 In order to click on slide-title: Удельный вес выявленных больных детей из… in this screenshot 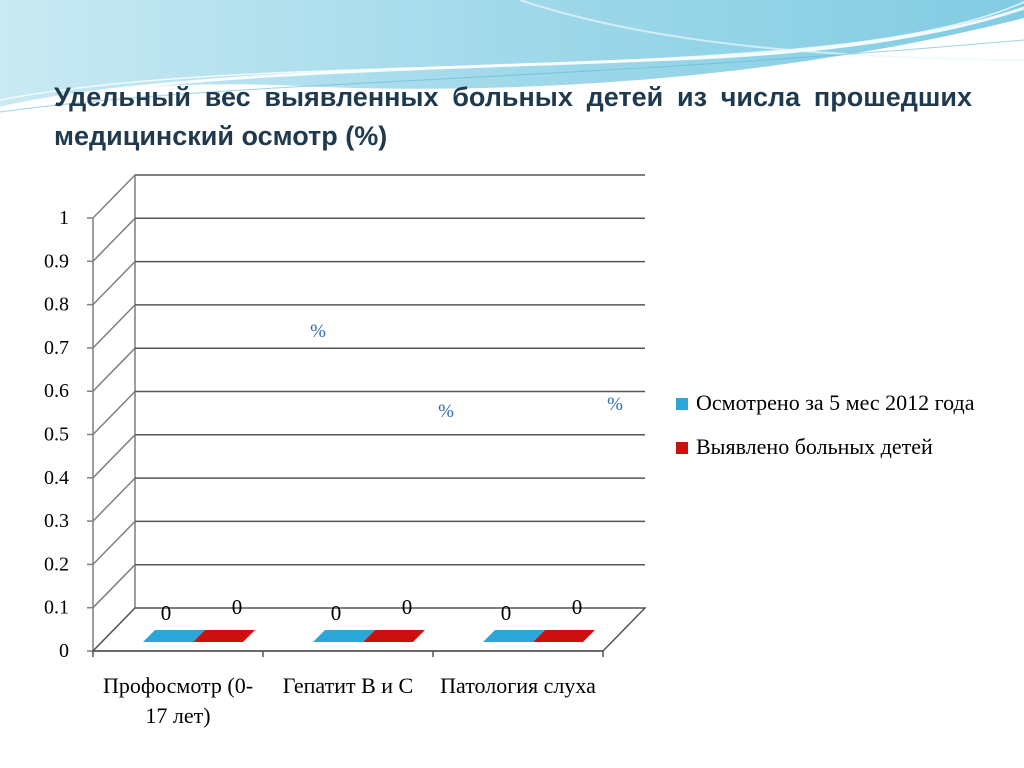, I will do `click(513, 116)`.